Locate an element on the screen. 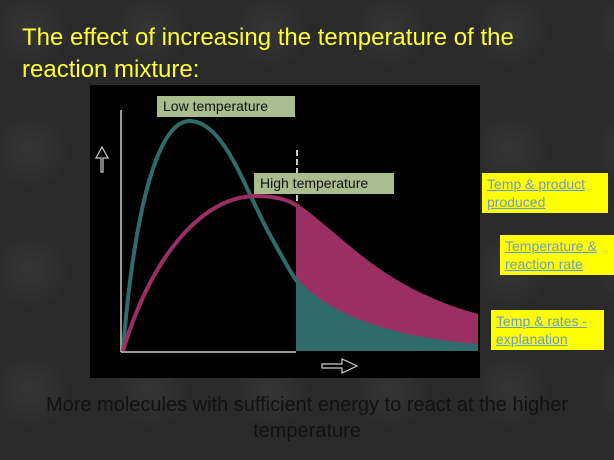  low-temperature-label: Low temperature is located at coordinates (226, 106).